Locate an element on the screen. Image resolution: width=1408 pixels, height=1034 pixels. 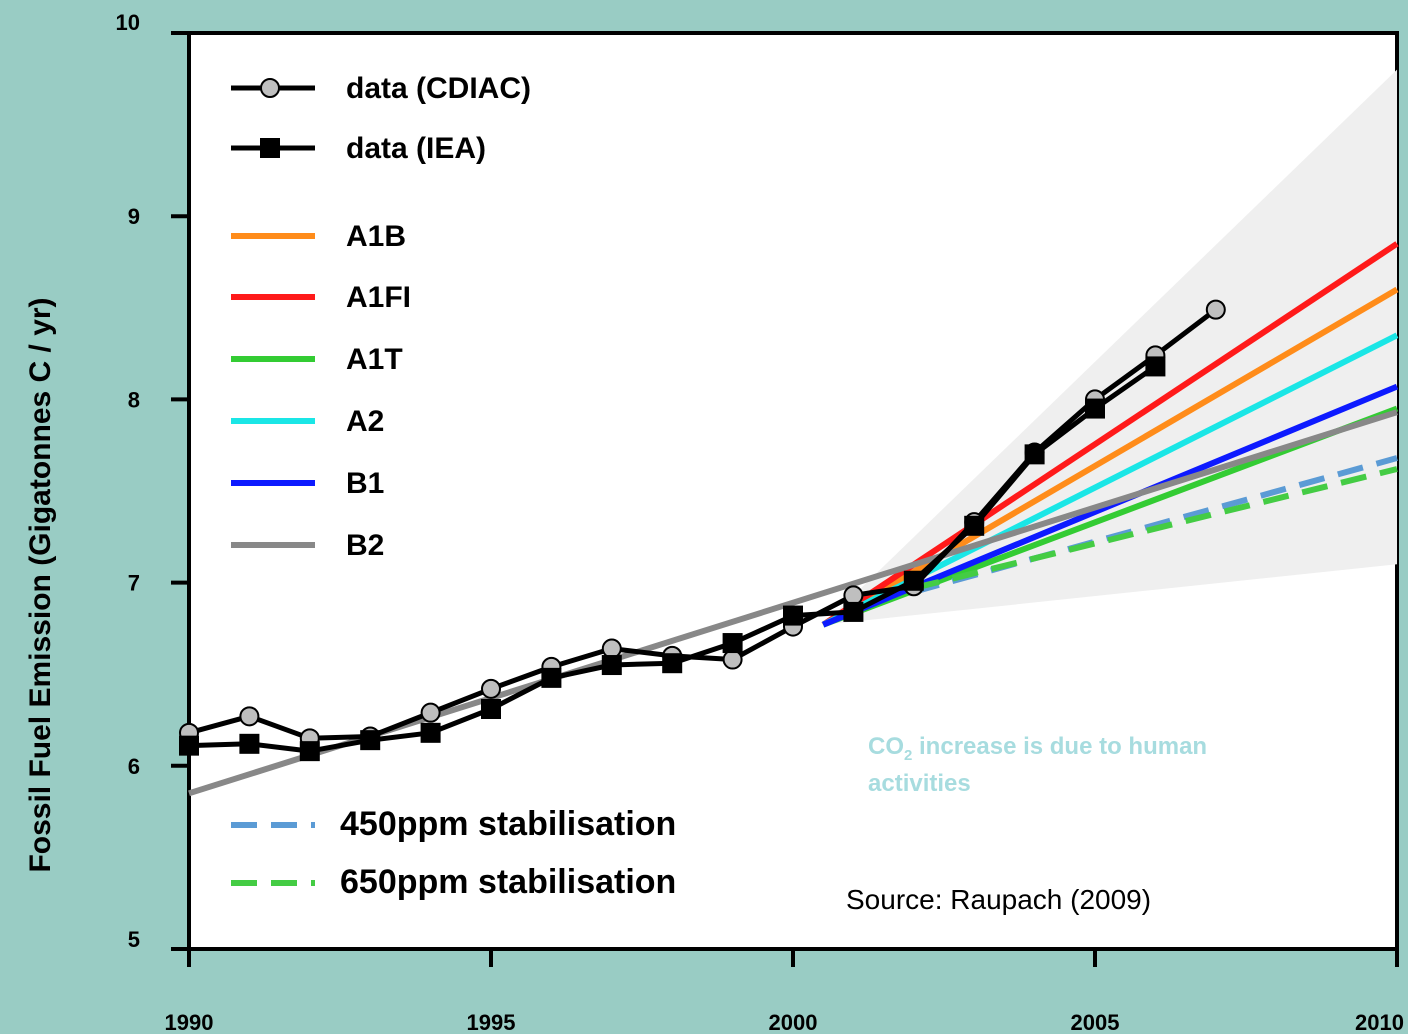
legend-label: B2 is located at coordinates (365, 545).